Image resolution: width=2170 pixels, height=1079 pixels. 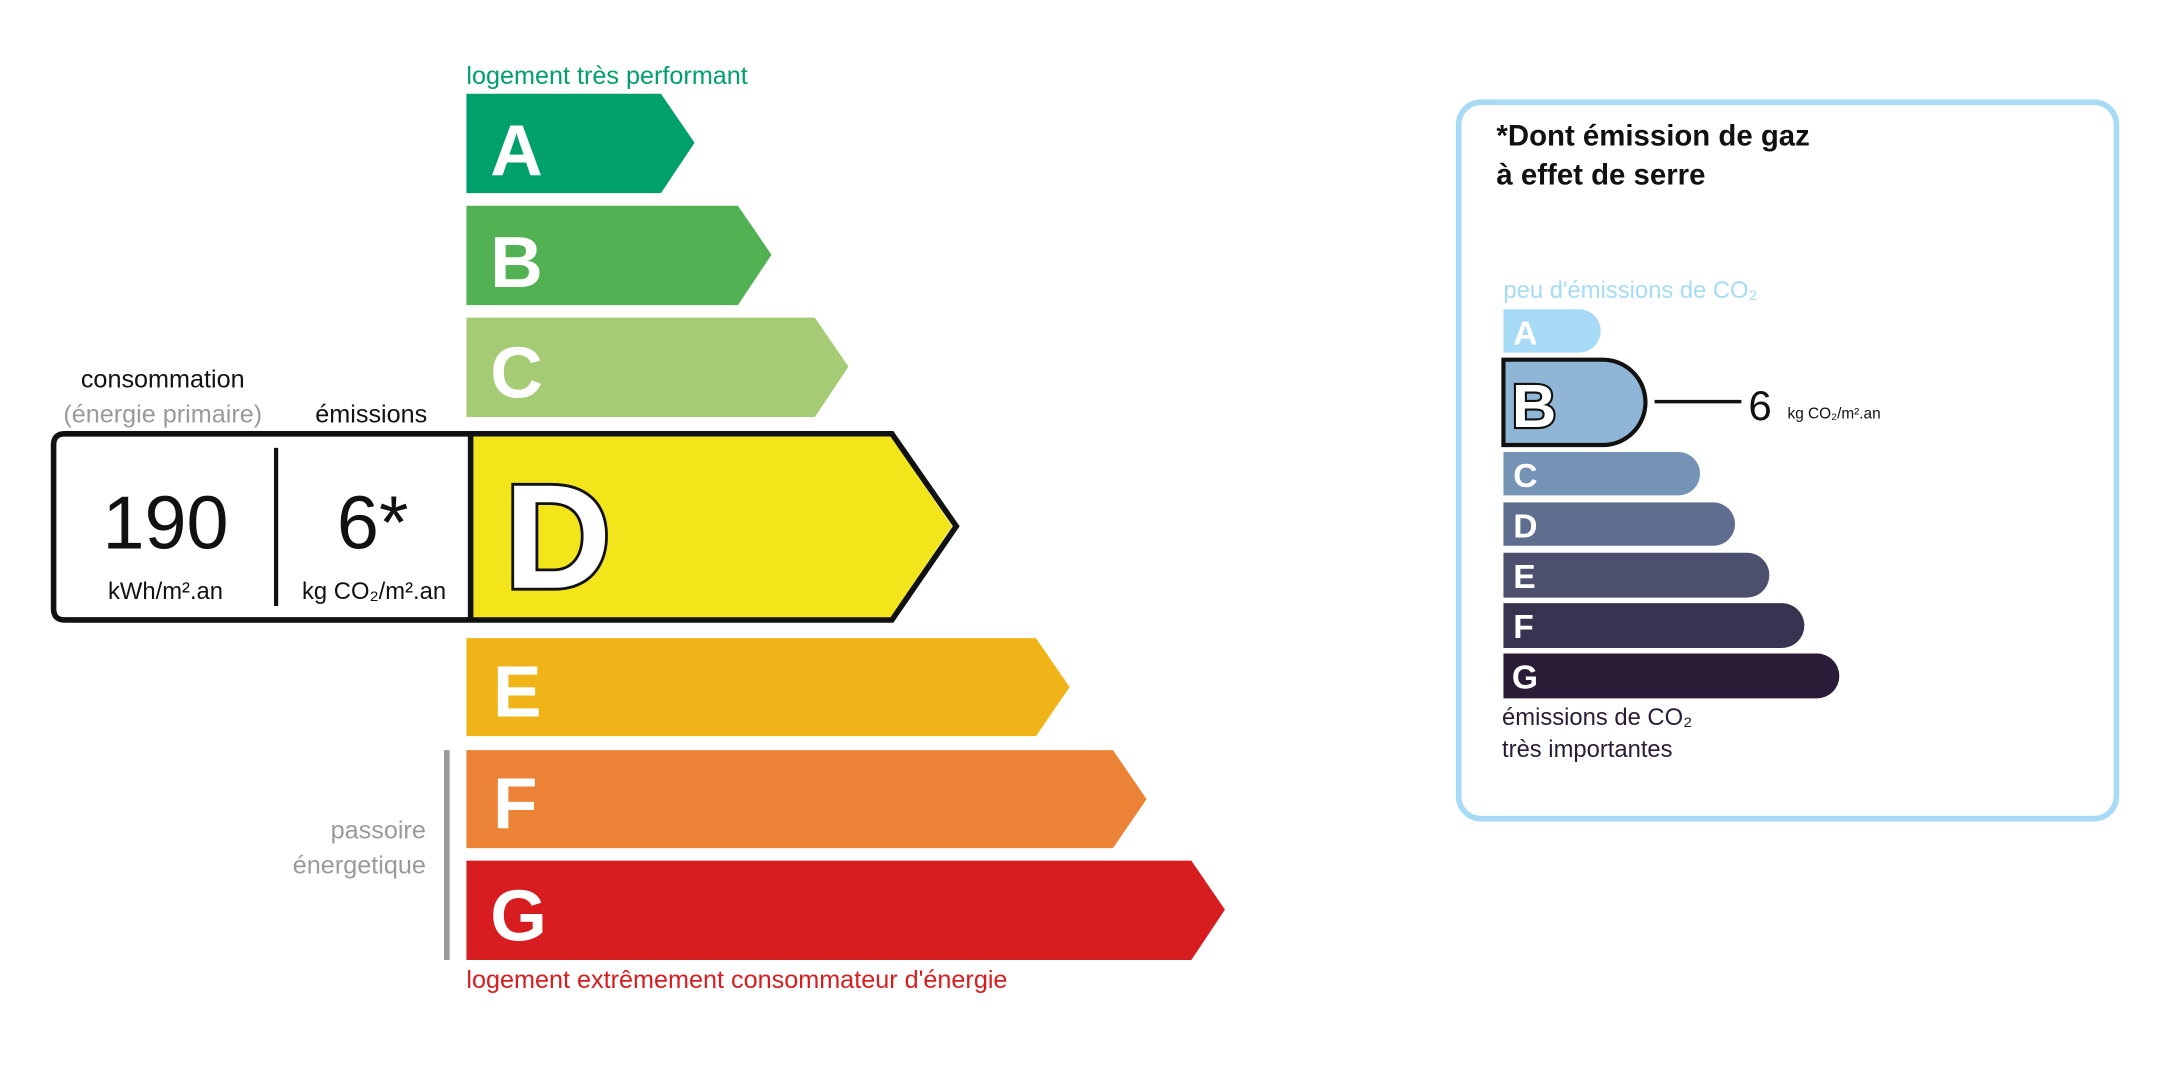 What do you see at coordinates (1654, 625) in the screenshot?
I see `ges-class-f: F` at bounding box center [1654, 625].